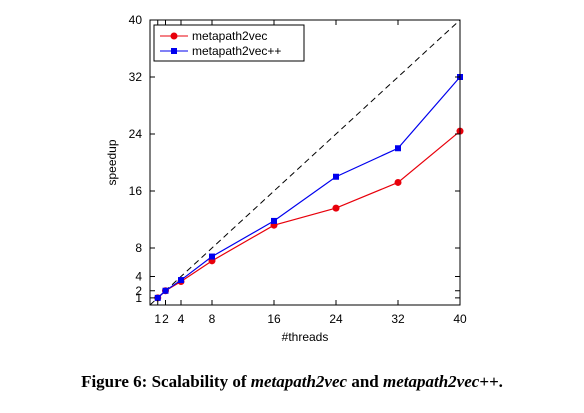 The width and height of the screenshot is (584, 413). What do you see at coordinates (157, 319) in the screenshot?
I see `x-tick-label-1: 1` at bounding box center [157, 319].